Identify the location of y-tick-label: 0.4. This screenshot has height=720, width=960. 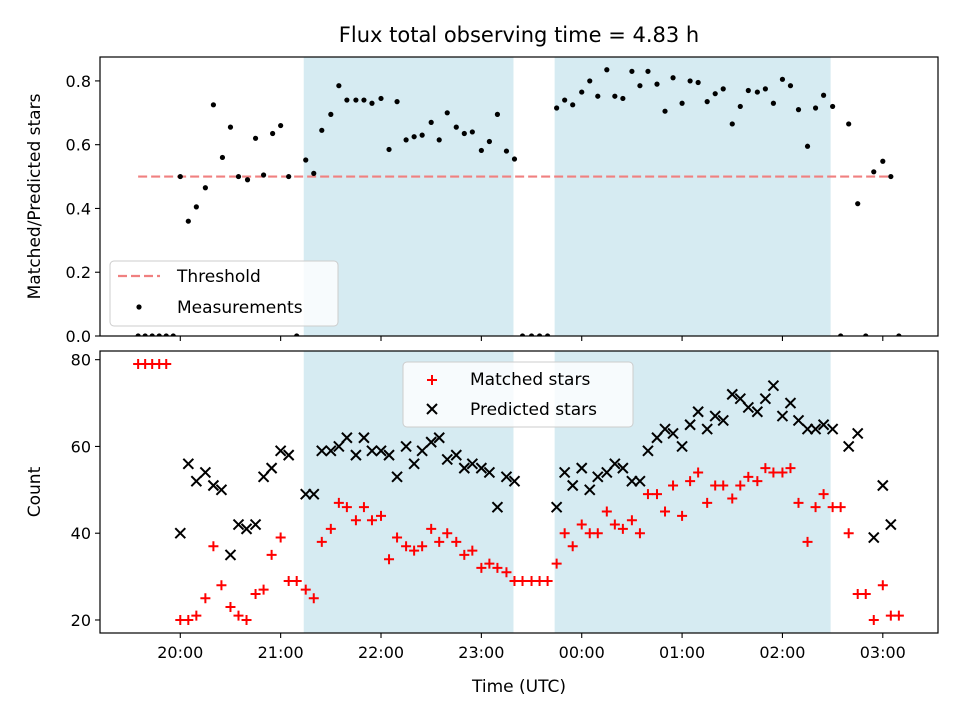
(78, 208).